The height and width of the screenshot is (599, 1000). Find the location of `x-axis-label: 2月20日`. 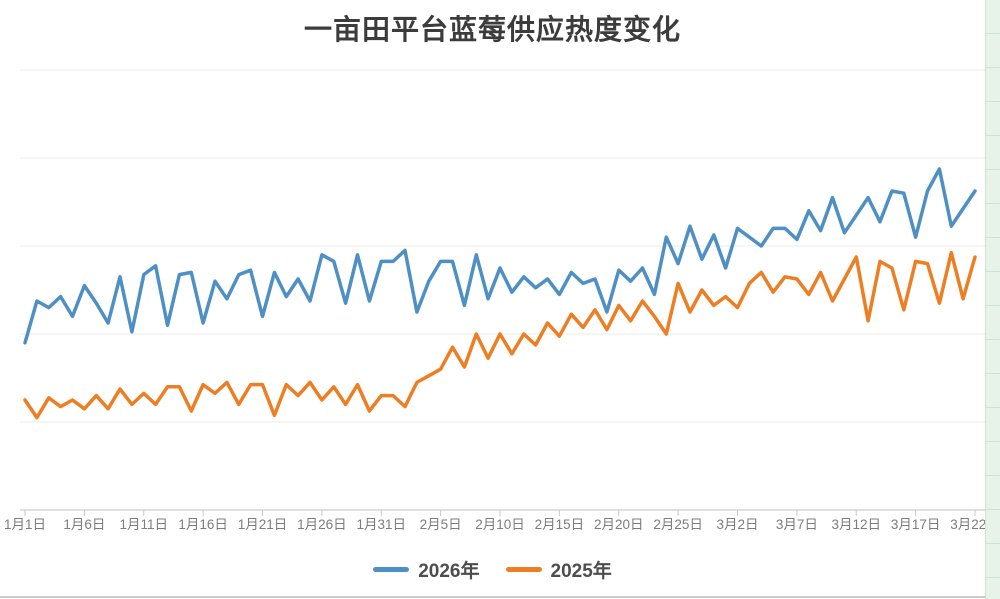

x-axis-label: 2月20日 is located at coordinates (619, 524).